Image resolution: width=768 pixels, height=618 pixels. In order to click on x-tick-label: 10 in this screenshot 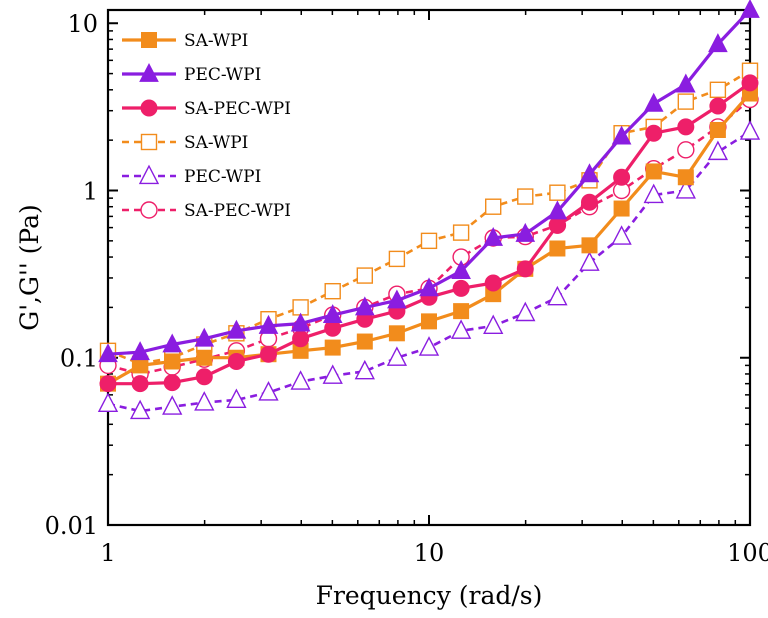, I will do `click(429, 553)`.